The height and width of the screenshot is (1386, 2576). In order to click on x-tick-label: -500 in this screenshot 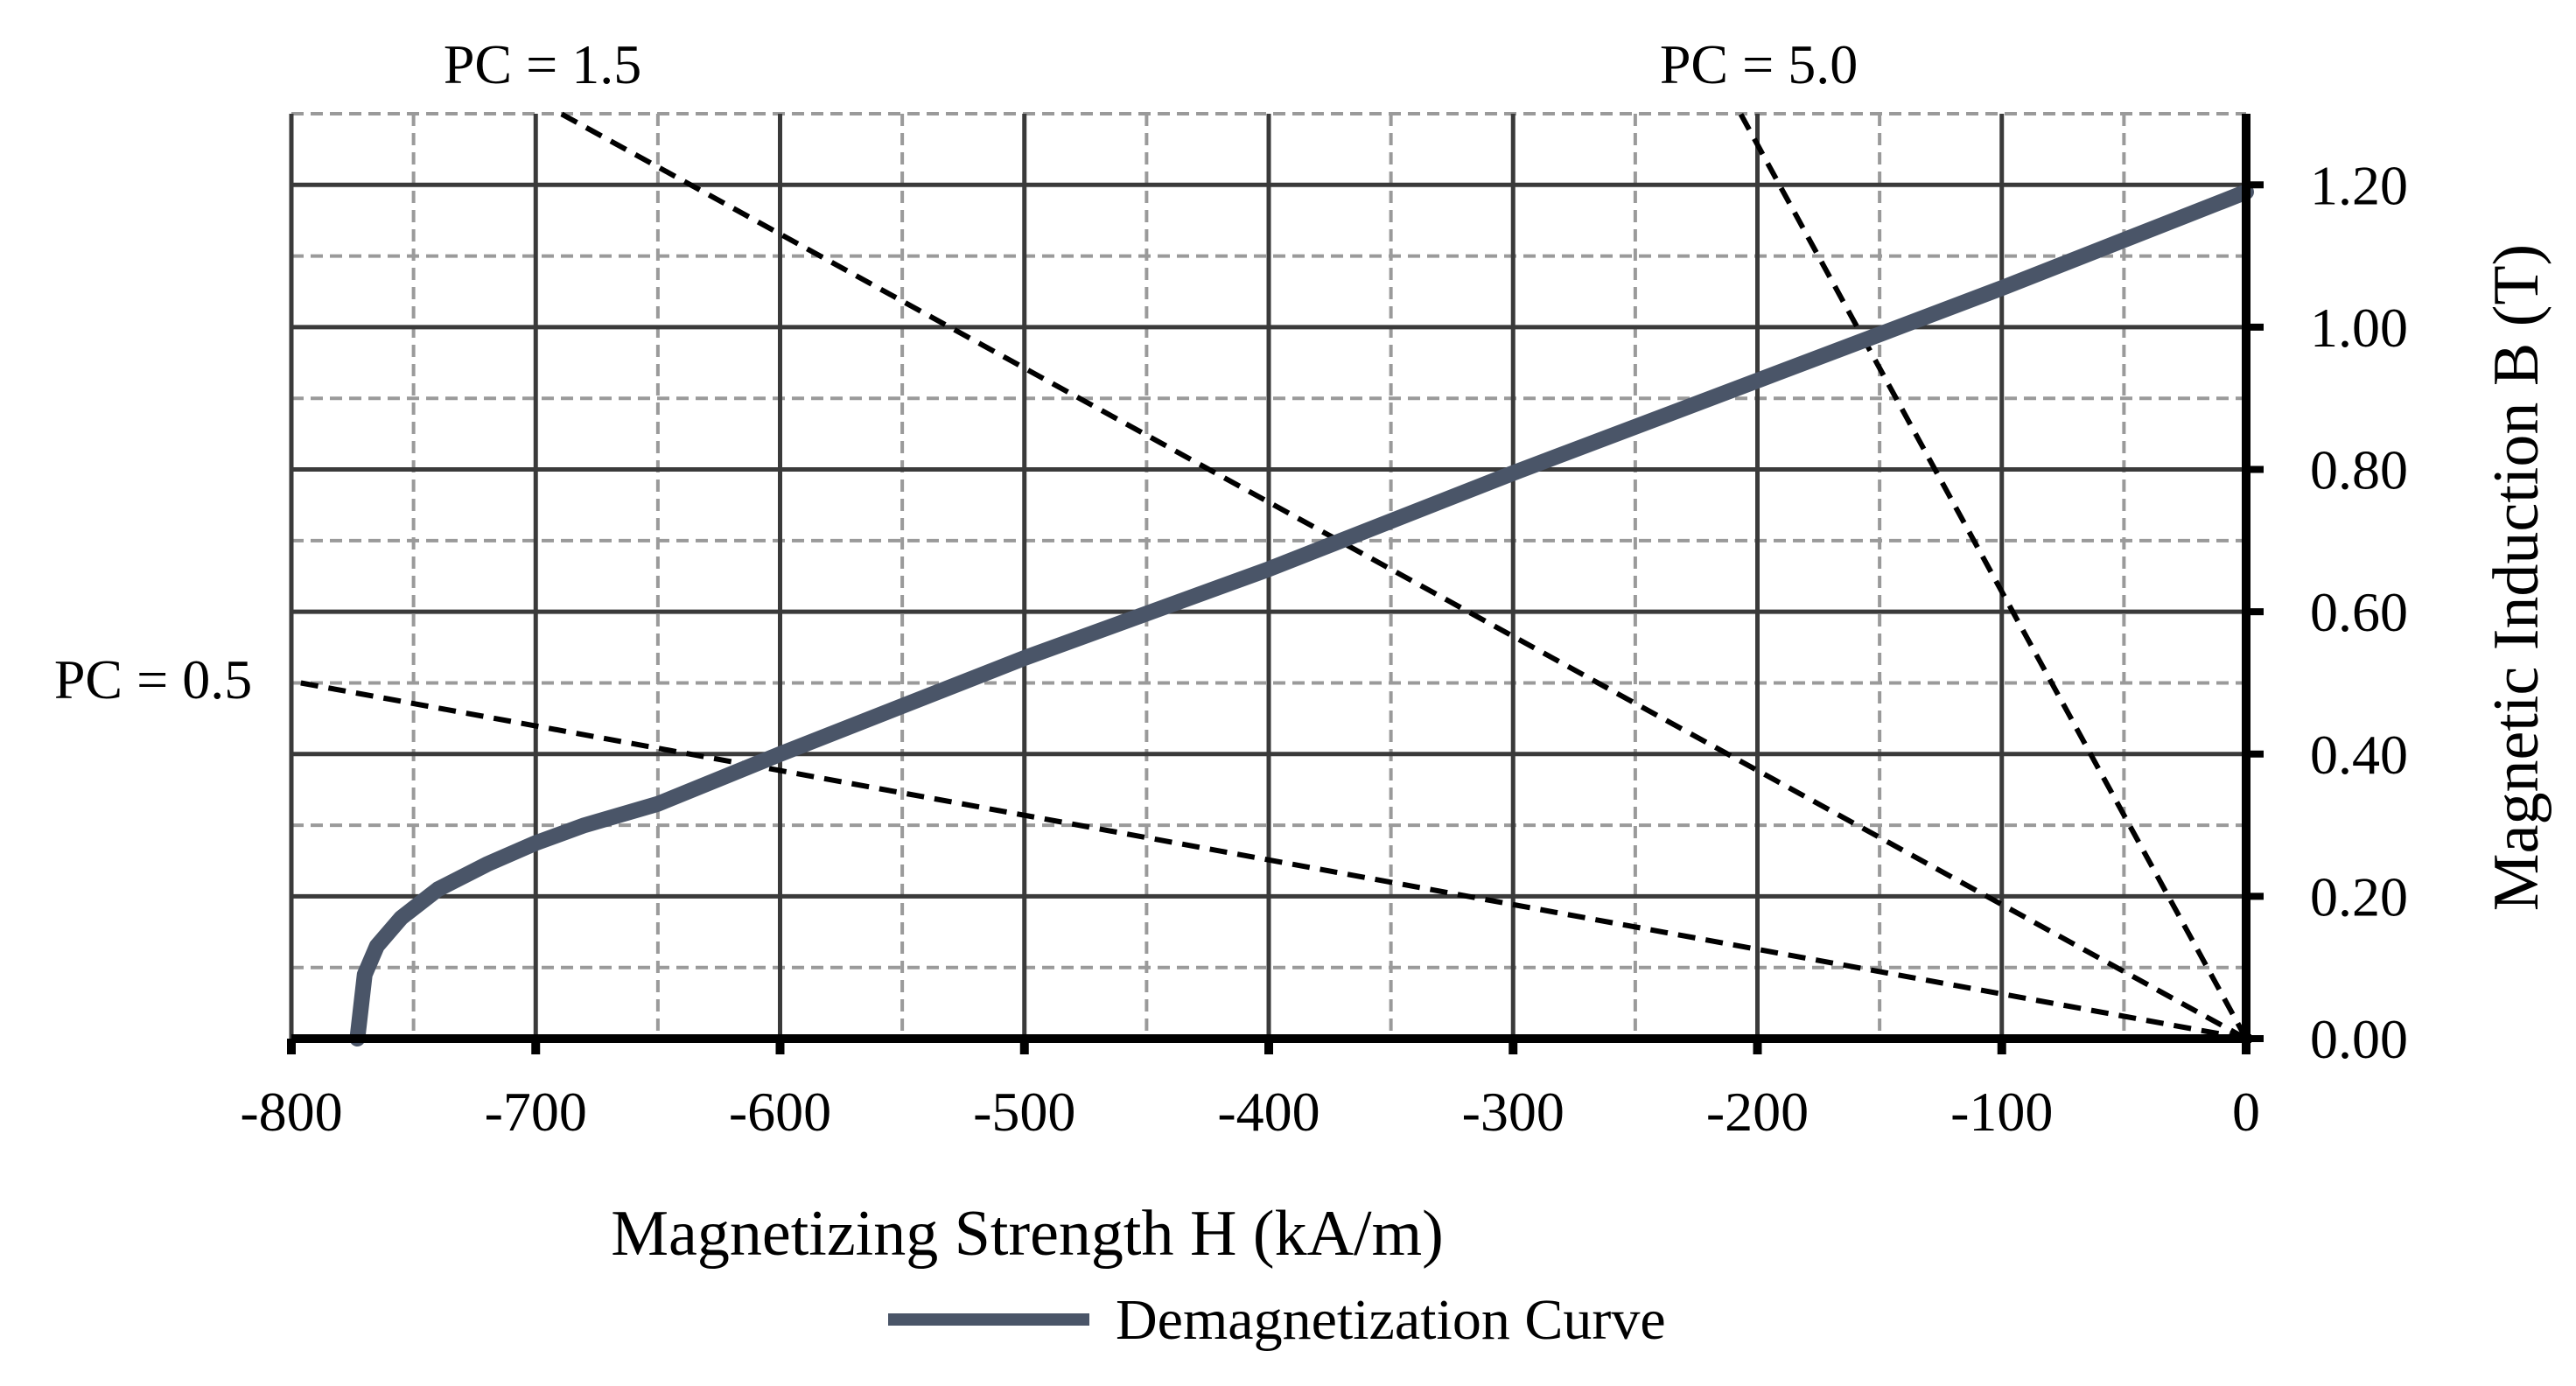, I will do `click(1024, 1112)`.